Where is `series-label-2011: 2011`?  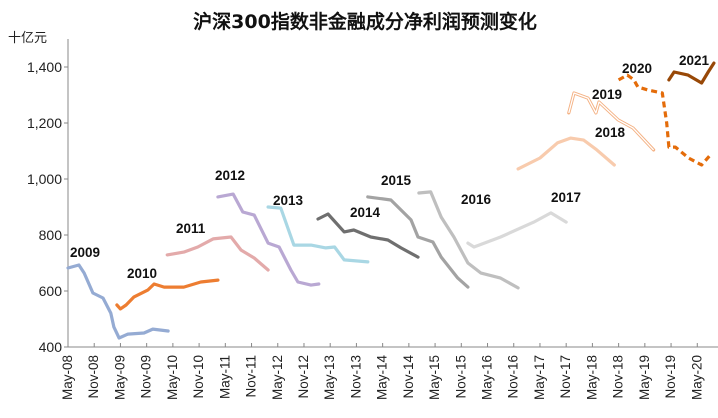
series-label-2011: 2011 is located at coordinates (191, 228).